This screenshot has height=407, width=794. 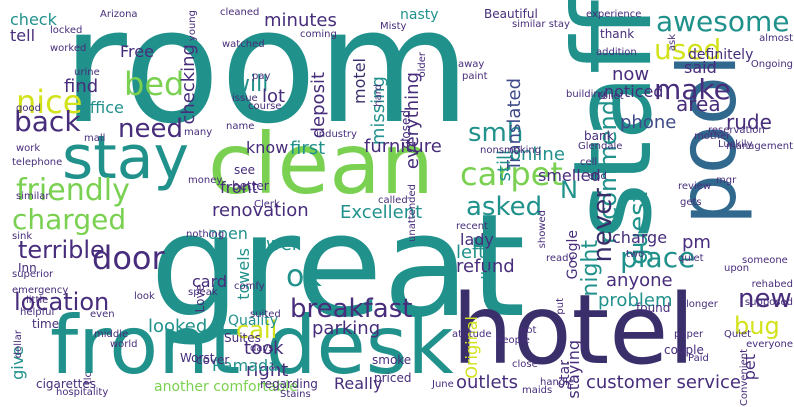 I want to click on word: location, so click(x=62, y=302).